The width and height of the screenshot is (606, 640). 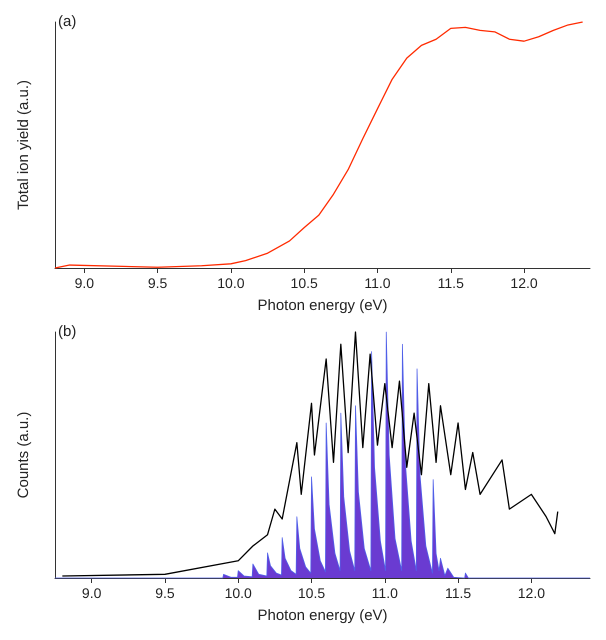 I want to click on y-axis-title: Total ion yield (a.u.), so click(x=23, y=145).